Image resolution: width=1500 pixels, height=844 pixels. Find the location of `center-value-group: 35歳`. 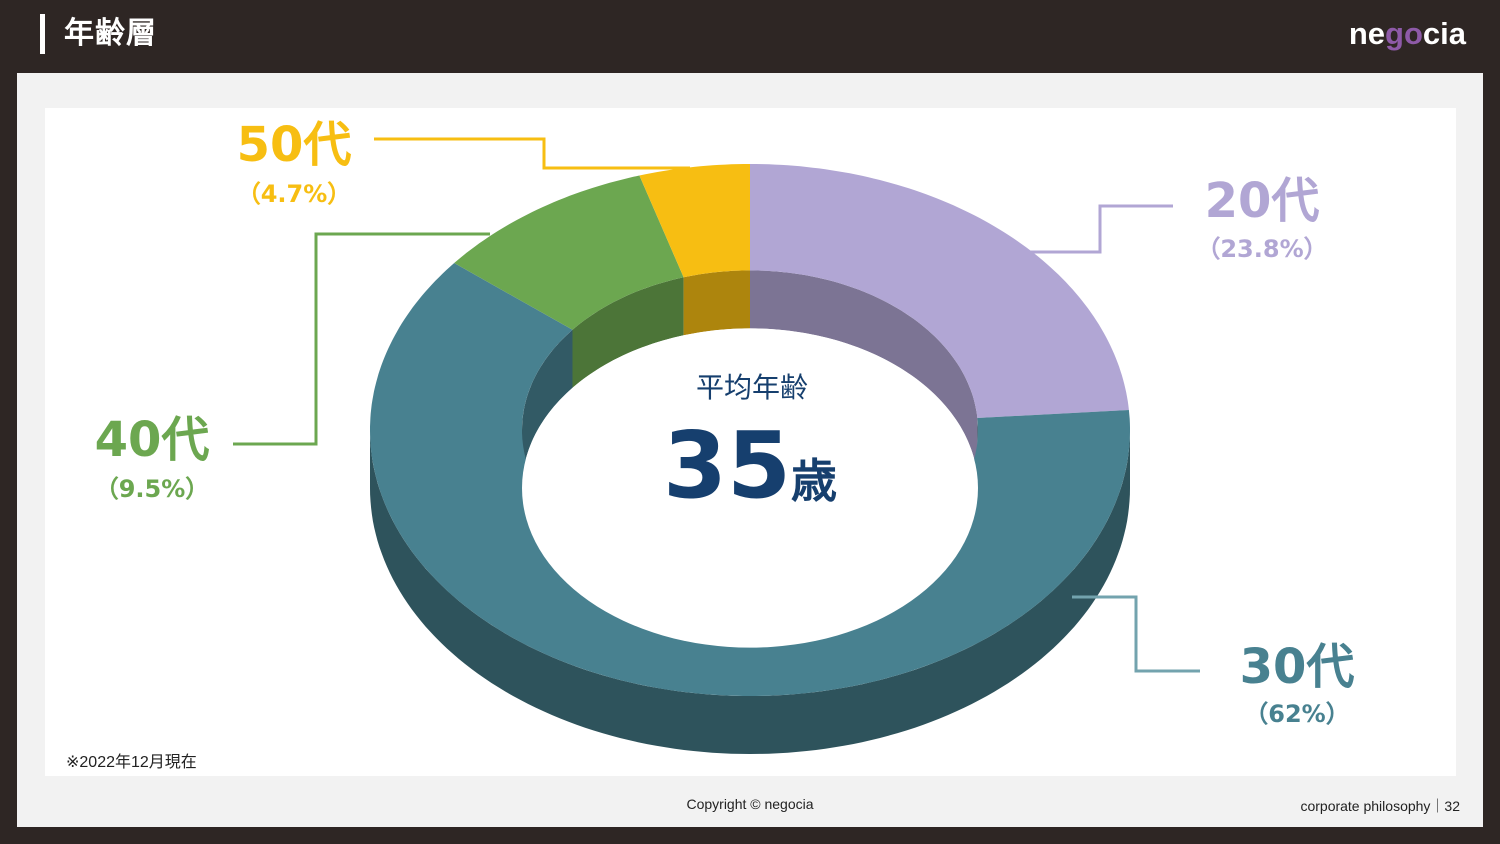

center-value-group: 35歳 is located at coordinates (750, 465).